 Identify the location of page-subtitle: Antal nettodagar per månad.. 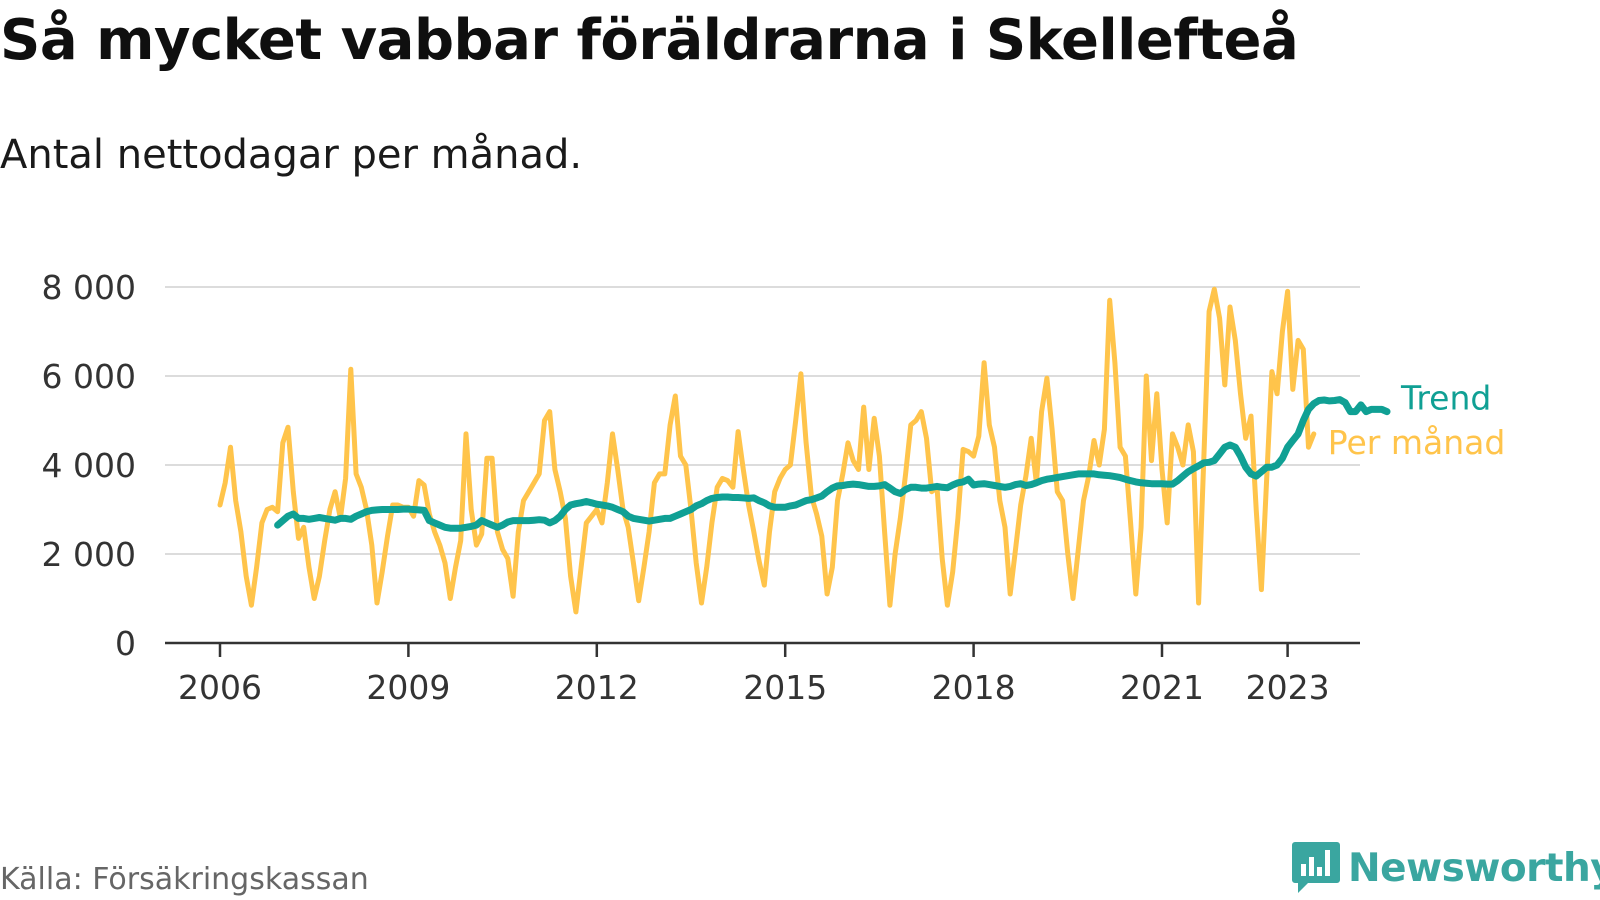
(291, 155).